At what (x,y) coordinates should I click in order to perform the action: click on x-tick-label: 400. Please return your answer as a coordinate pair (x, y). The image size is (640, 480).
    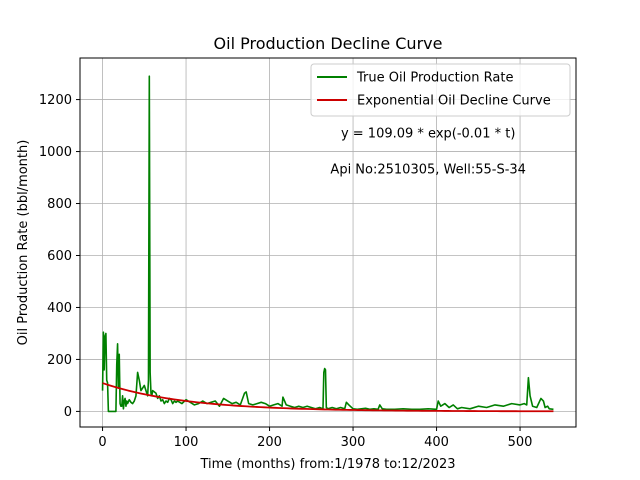
    Looking at the image, I should click on (436, 442).